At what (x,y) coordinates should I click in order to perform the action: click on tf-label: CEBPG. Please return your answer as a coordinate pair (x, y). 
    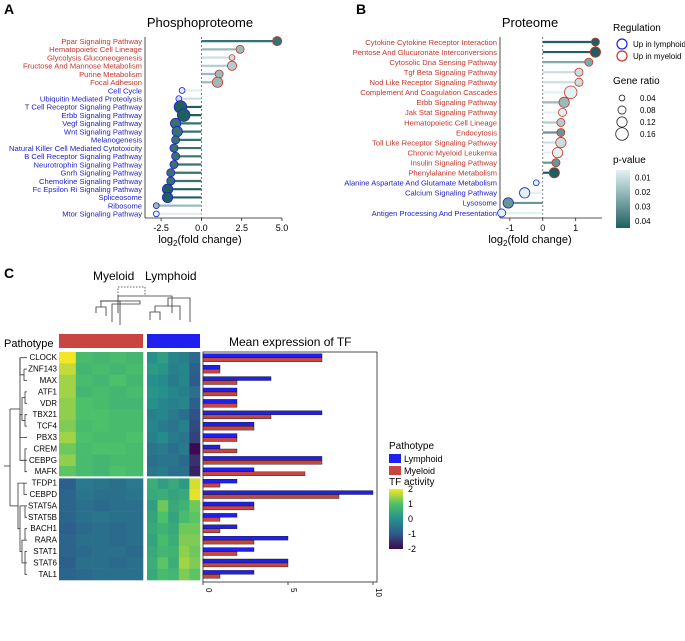
    Looking at the image, I should click on (43, 460).